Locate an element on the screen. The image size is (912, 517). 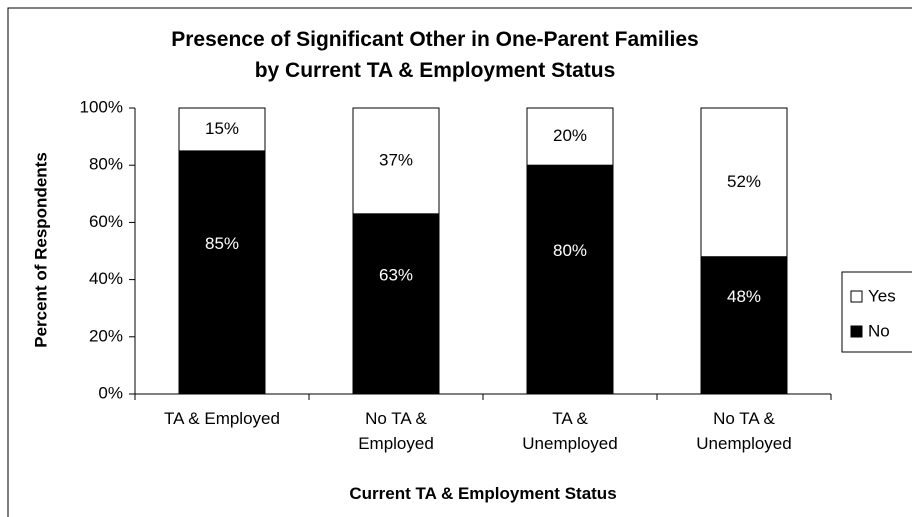
y-axis-title: Percent of Respondents is located at coordinates (40, 250).